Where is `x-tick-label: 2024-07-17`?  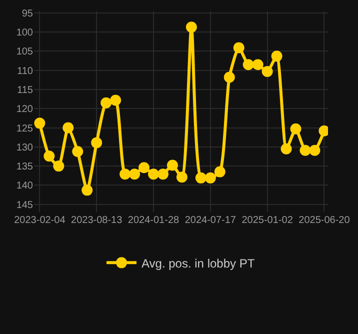 x-tick-label: 2024-07-17 is located at coordinates (210, 220).